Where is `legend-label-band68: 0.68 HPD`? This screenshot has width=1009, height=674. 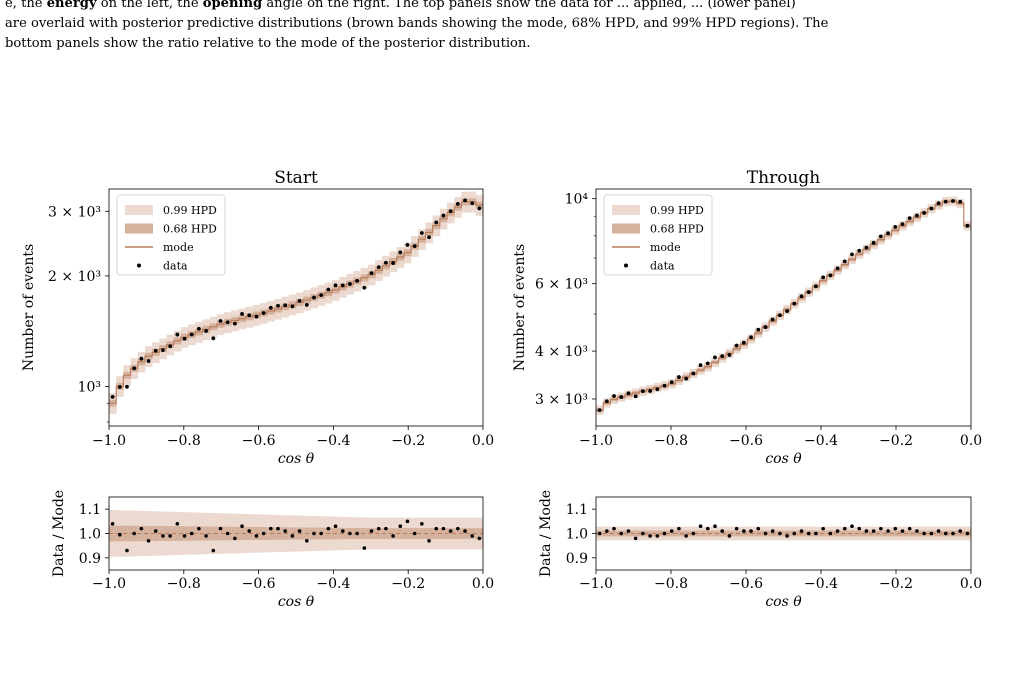 legend-label-band68: 0.68 HPD is located at coordinates (190, 229).